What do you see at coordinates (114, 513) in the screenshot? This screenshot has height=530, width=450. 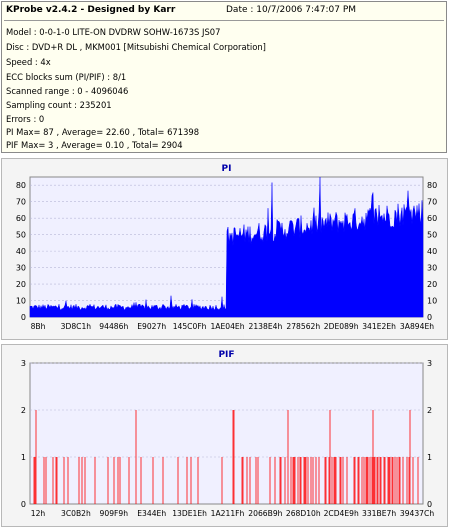 I see `x-tick-label: 909F9h` at bounding box center [114, 513].